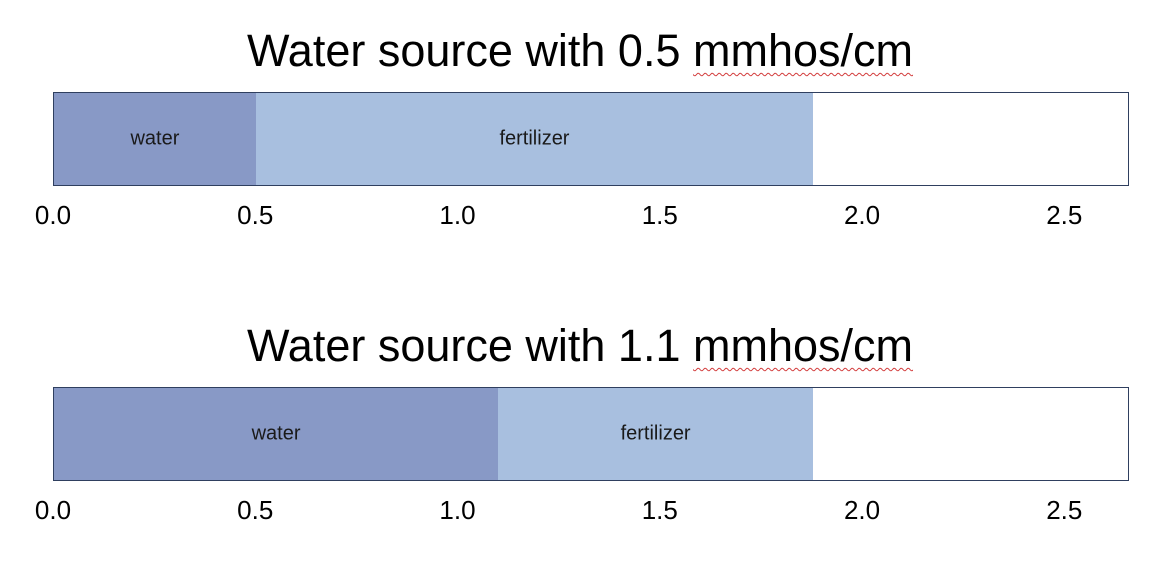  I want to click on chart-title: Water source with 0.5 mmhos/cm, so click(580, 51).